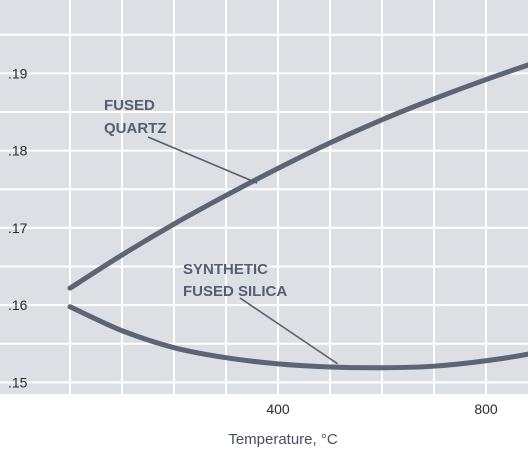 The image size is (528, 455). I want to click on x-tick-label: 800, so click(486, 409).